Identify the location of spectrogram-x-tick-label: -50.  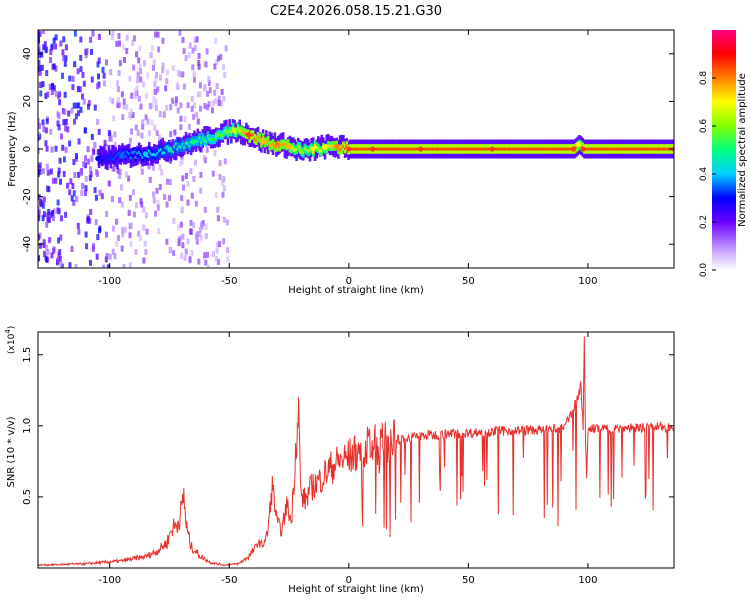
(229, 281).